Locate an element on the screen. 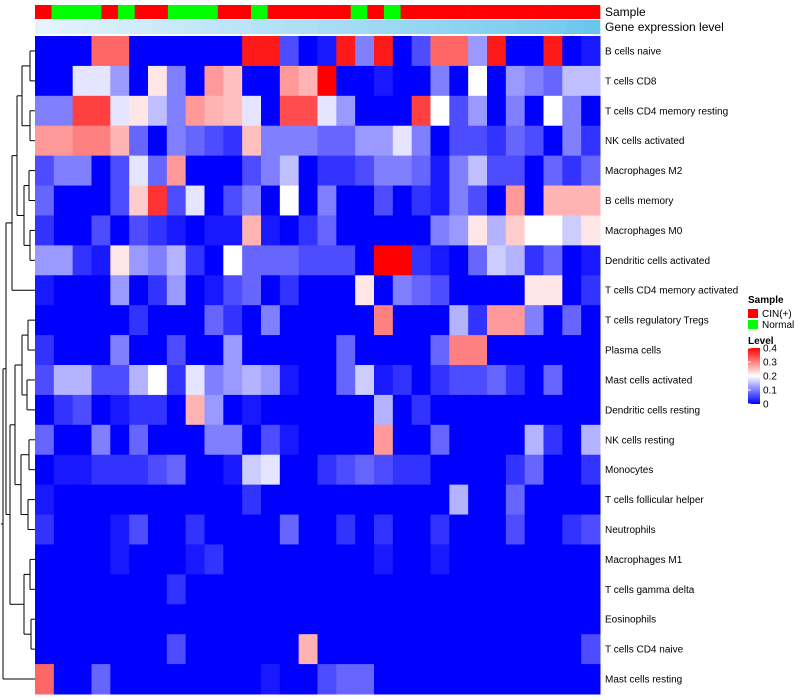 The width and height of the screenshot is (800, 700). row-label: NK cells resting is located at coordinates (639, 440).